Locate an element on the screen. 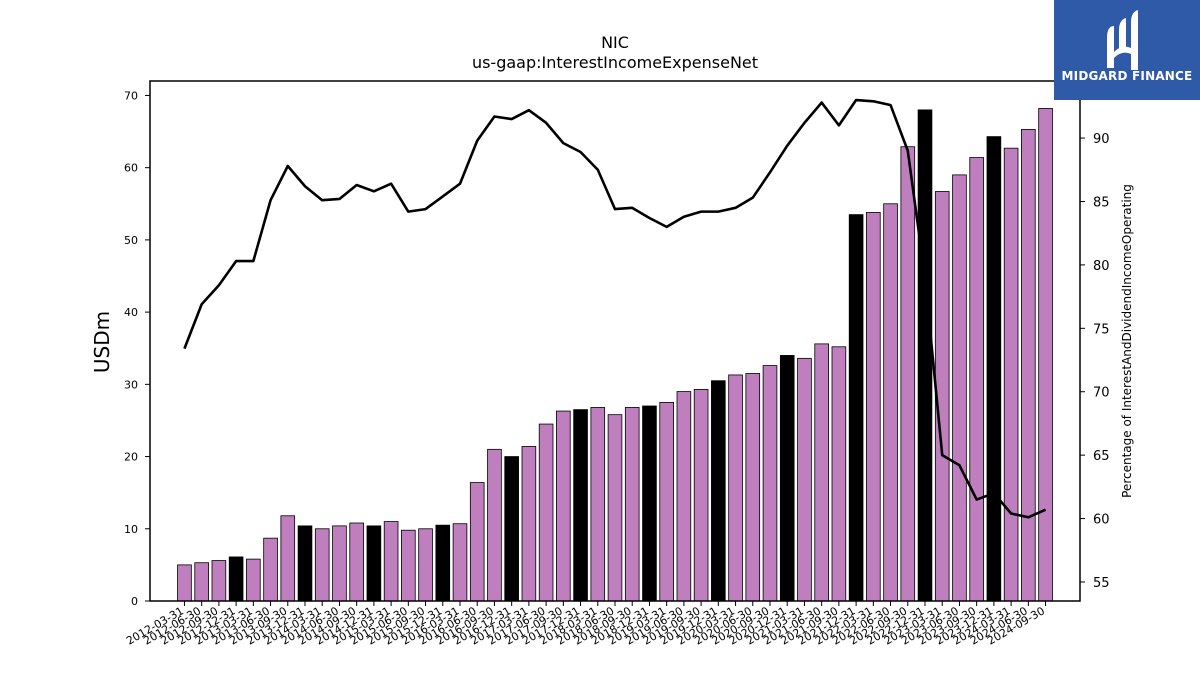 The width and height of the screenshot is (1200, 675). y2-axis: 55 60 65 70 75 80 85 90 is located at coordinates (1095, 361).